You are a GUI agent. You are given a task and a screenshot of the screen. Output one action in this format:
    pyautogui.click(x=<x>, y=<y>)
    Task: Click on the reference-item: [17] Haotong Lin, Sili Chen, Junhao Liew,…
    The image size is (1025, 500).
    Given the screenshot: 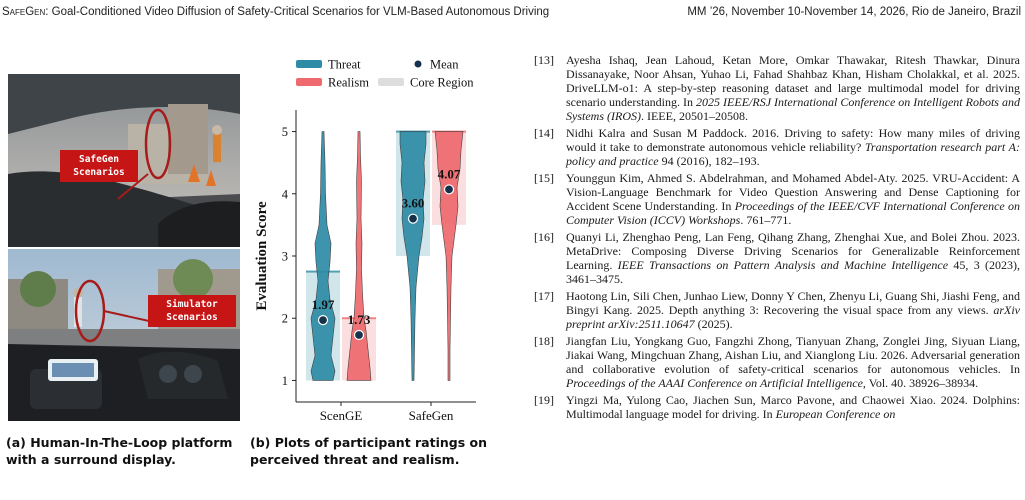 What is the action you would take?
    pyautogui.click(x=775, y=310)
    